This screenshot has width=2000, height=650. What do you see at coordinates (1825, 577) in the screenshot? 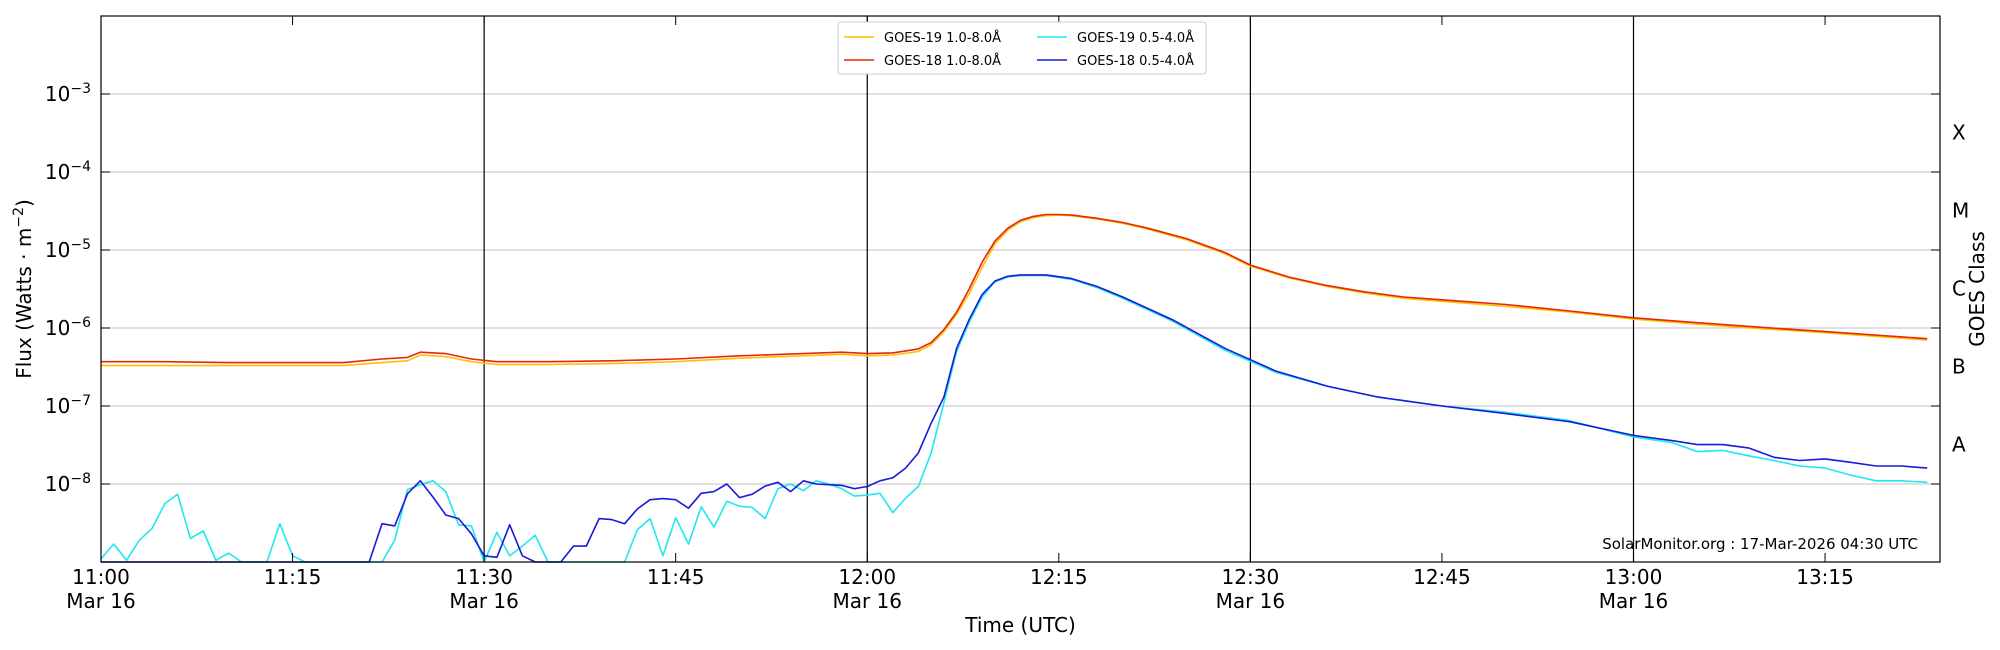
I see `x-tick-label: 13:15` at bounding box center [1825, 577].